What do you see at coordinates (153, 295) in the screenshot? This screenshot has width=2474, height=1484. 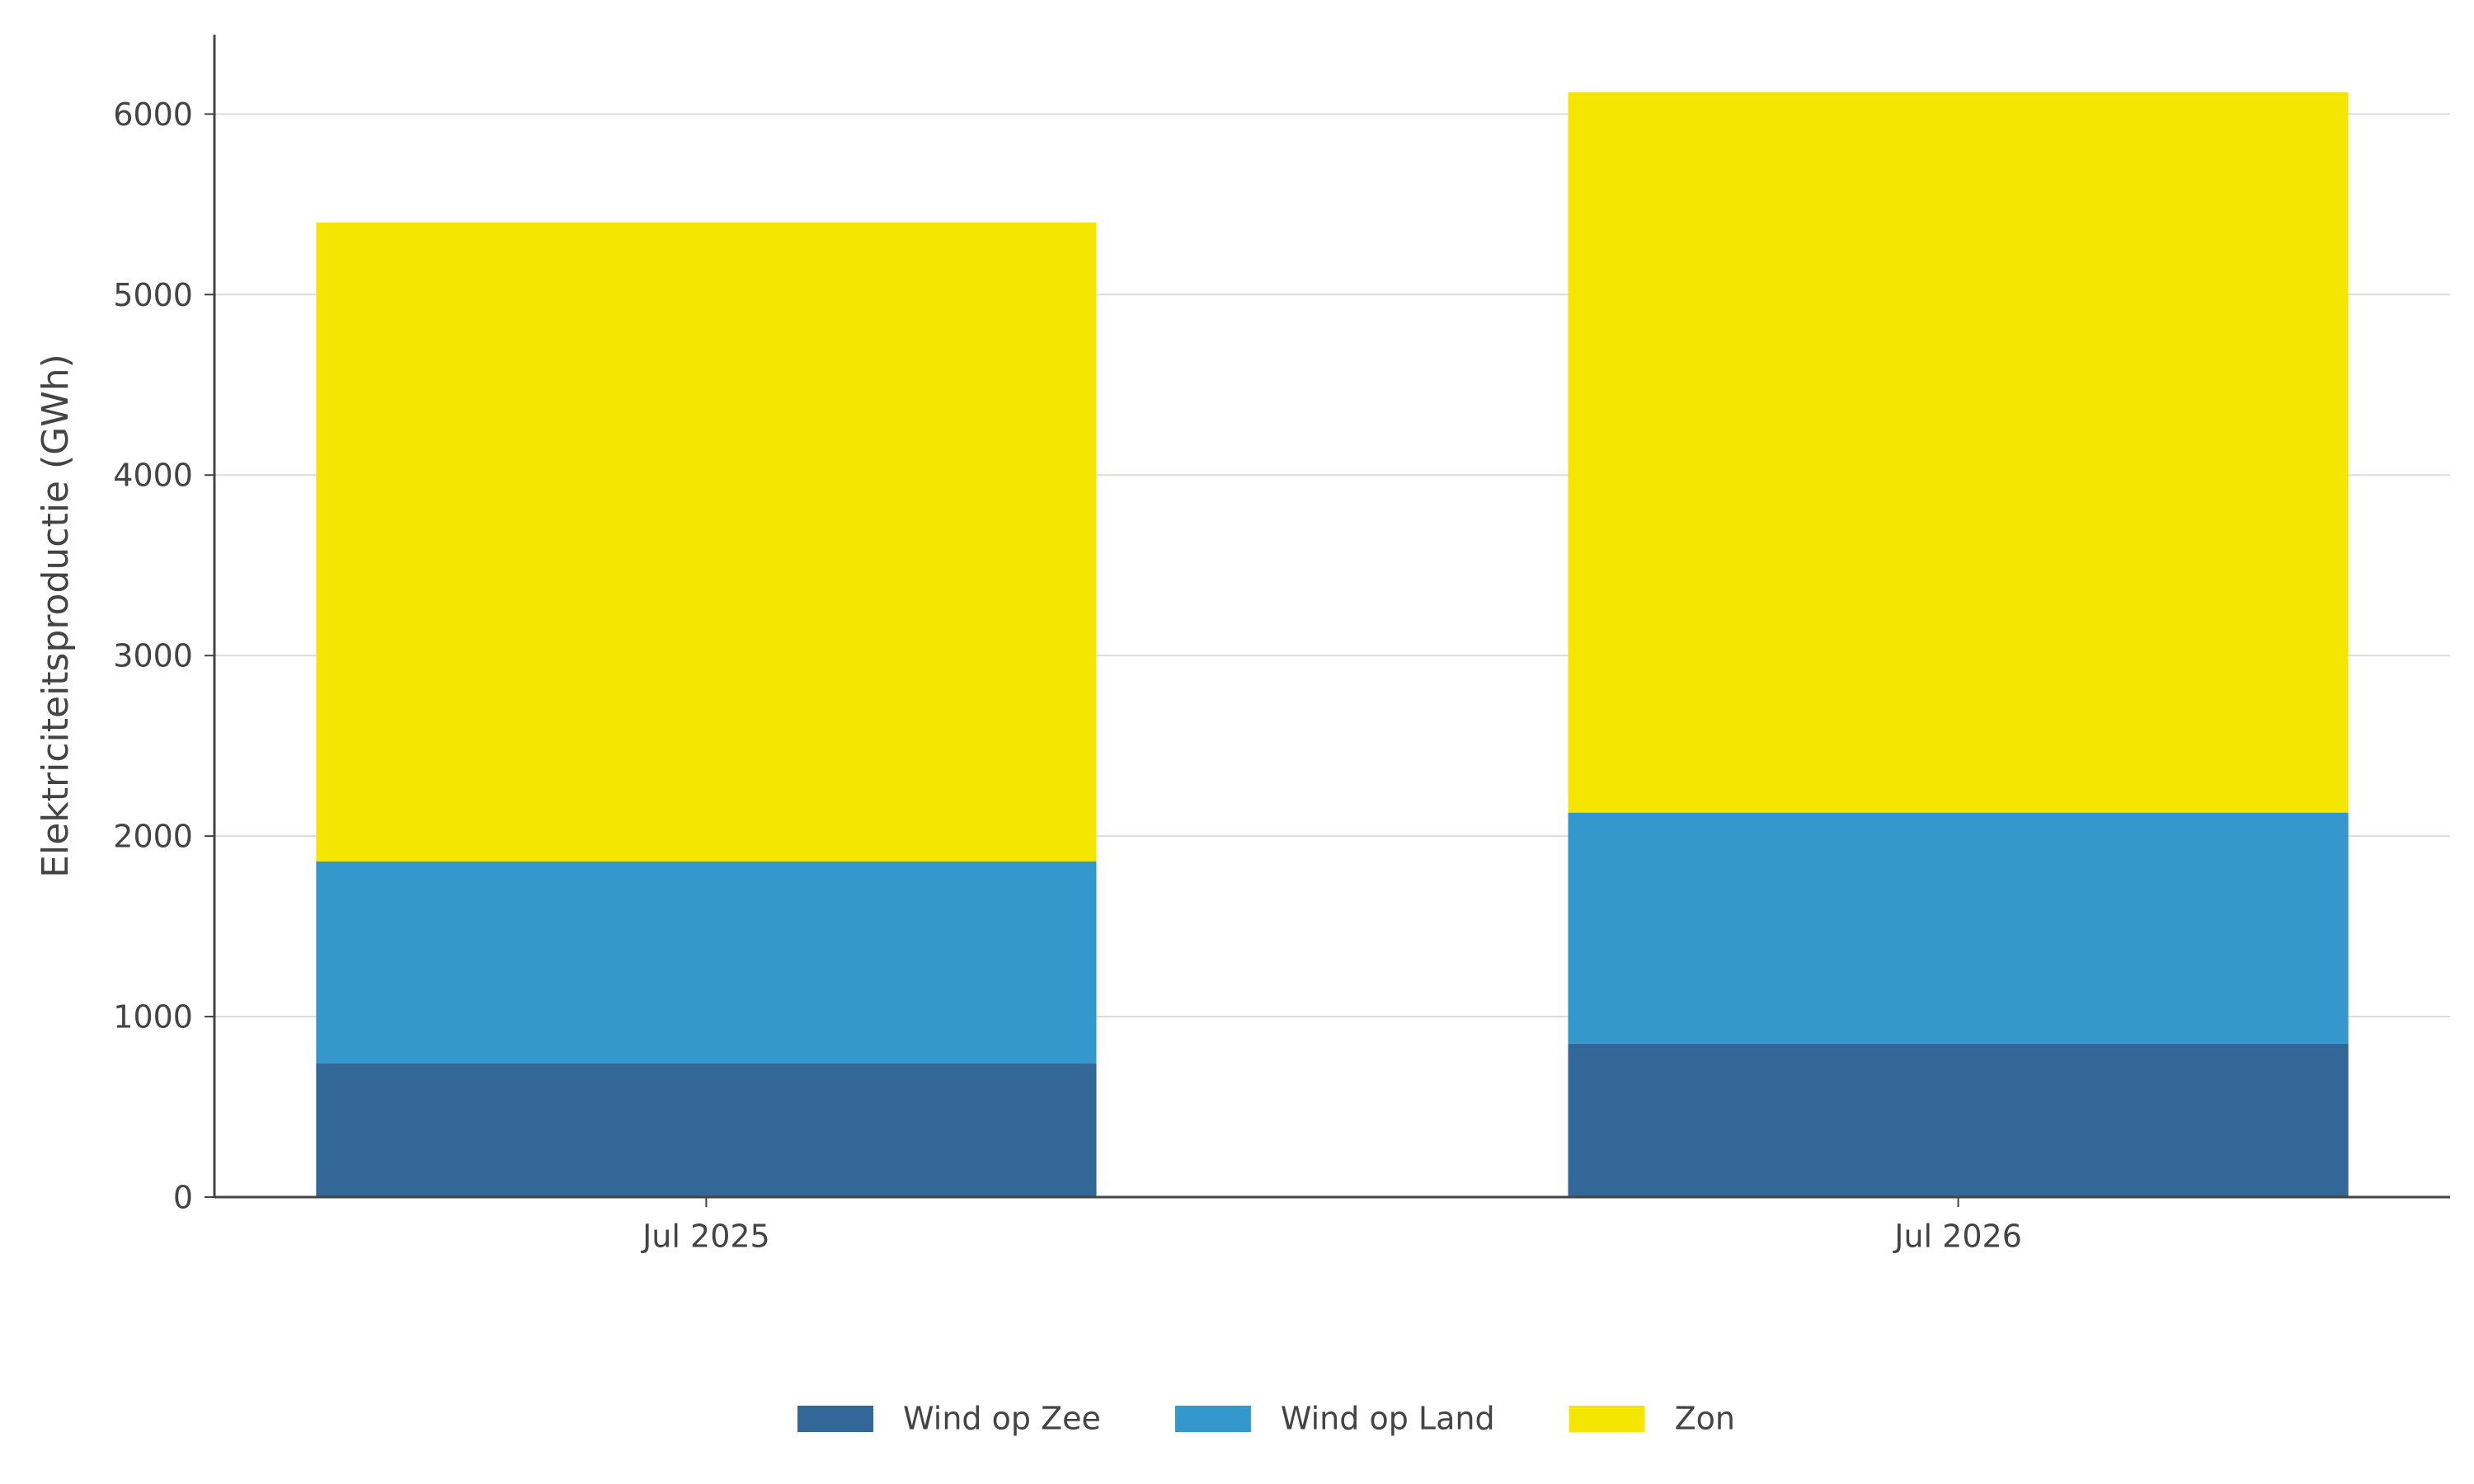 I see `y-tick-label: 5000` at bounding box center [153, 295].